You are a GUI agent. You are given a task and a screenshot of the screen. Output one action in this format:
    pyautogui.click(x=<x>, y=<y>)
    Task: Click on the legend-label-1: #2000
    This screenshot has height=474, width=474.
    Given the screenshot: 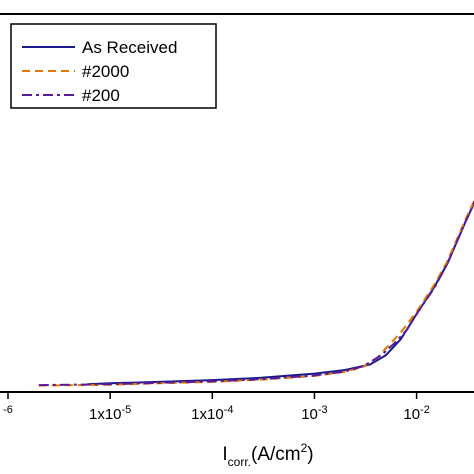 What is the action you would take?
    pyautogui.click(x=105, y=71)
    